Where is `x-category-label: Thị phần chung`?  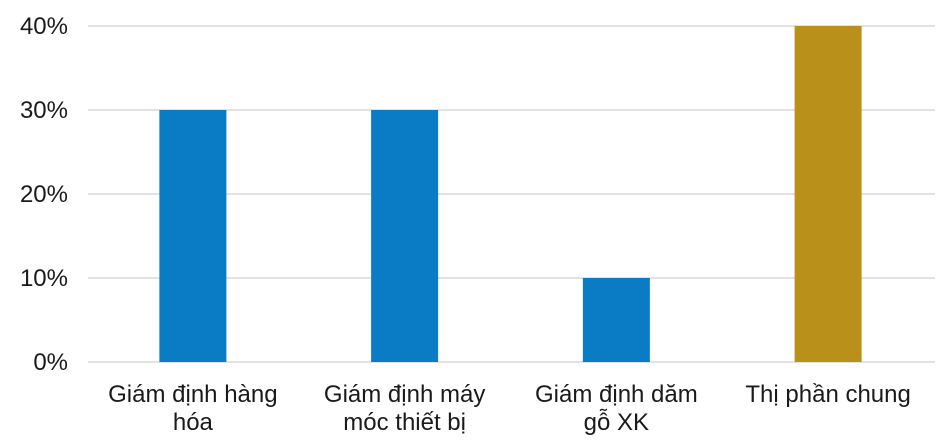
x-category-label: Thị phần chung is located at coordinates (827, 394).